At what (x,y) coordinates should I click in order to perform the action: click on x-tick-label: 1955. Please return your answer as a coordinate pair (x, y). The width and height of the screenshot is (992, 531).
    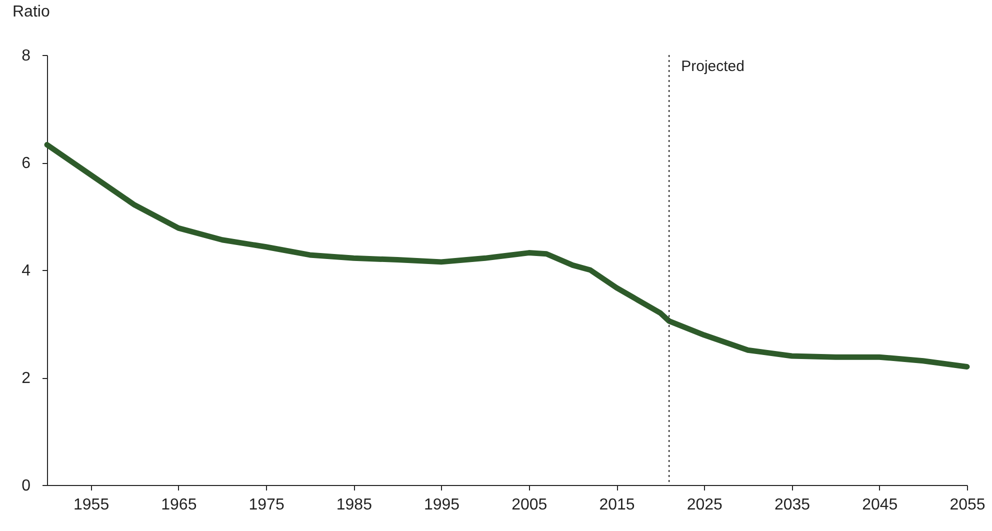
    Looking at the image, I should click on (92, 505).